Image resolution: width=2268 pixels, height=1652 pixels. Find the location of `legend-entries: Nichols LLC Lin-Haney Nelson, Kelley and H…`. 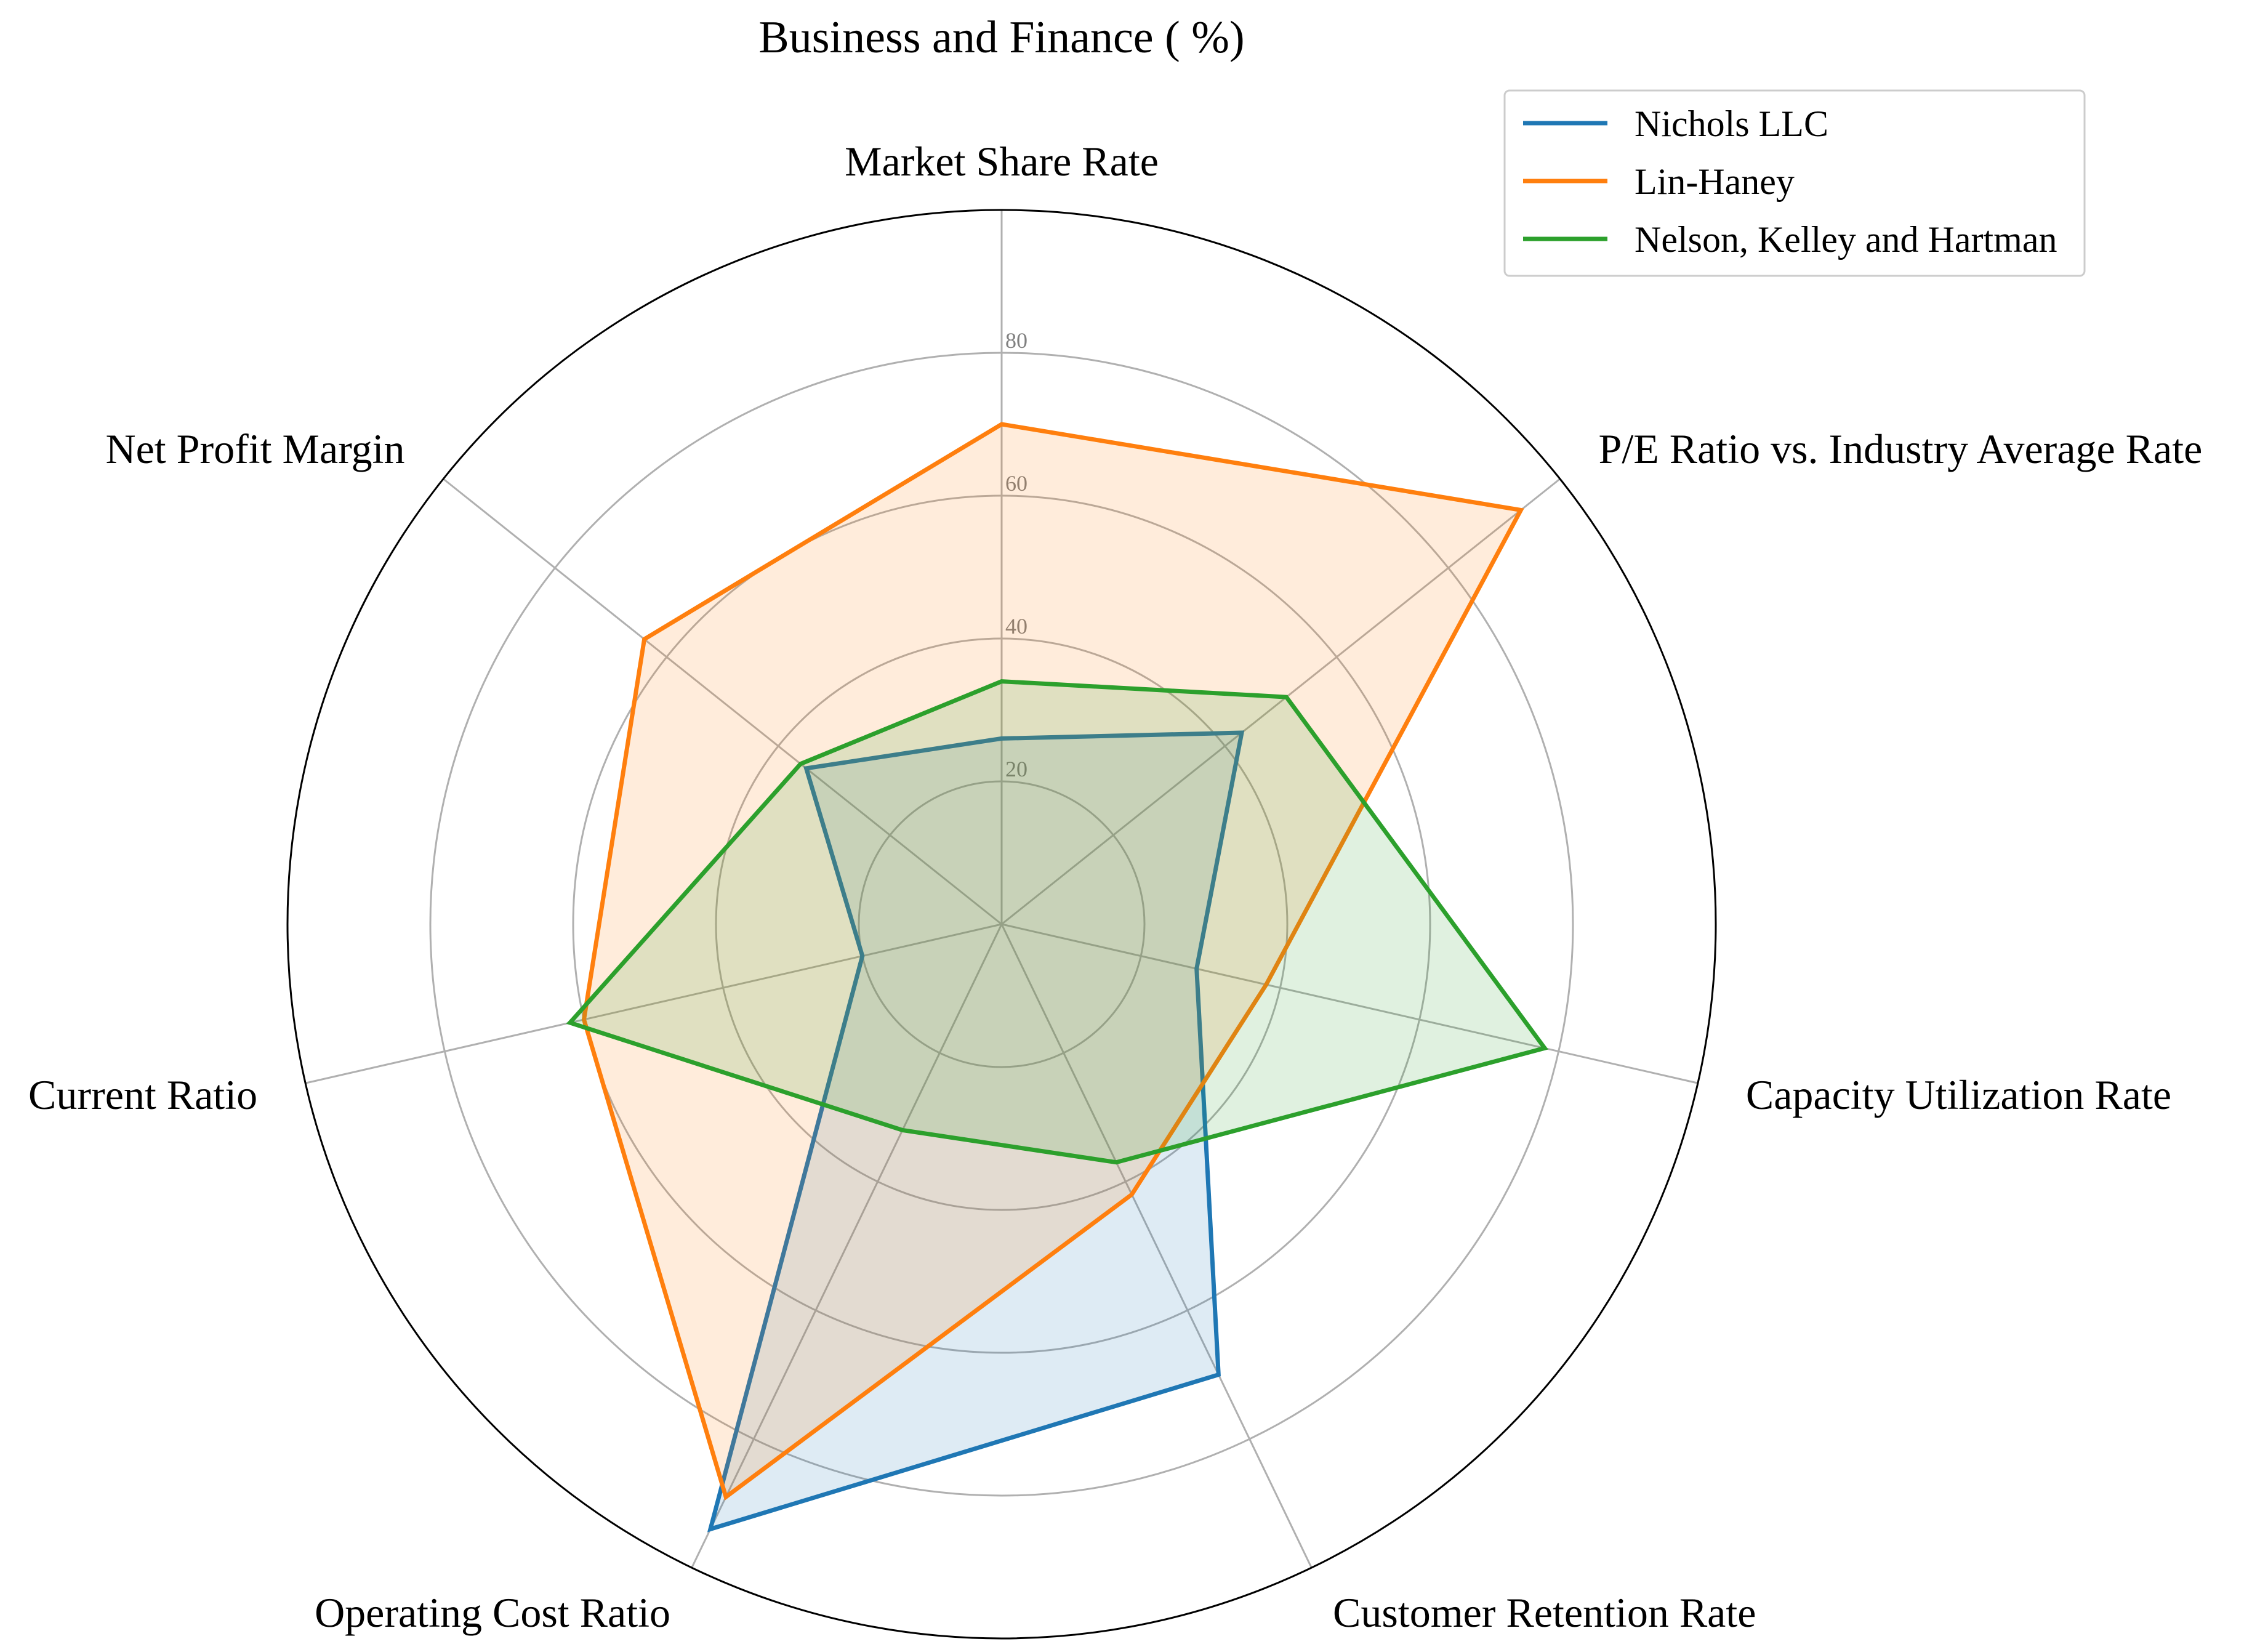

legend-entries: Nichols LLC Lin-Haney Nelson, Kelley and H… is located at coordinates (1790, 181).